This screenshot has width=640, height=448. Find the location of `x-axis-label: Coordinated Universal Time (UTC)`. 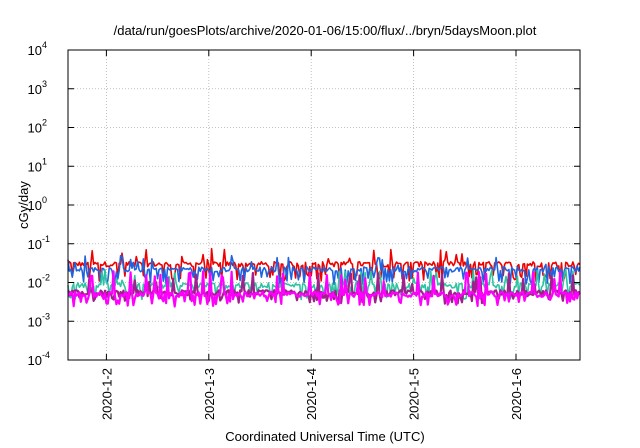

x-axis-label: Coordinated Universal Time (UTC) is located at coordinates (324, 436).